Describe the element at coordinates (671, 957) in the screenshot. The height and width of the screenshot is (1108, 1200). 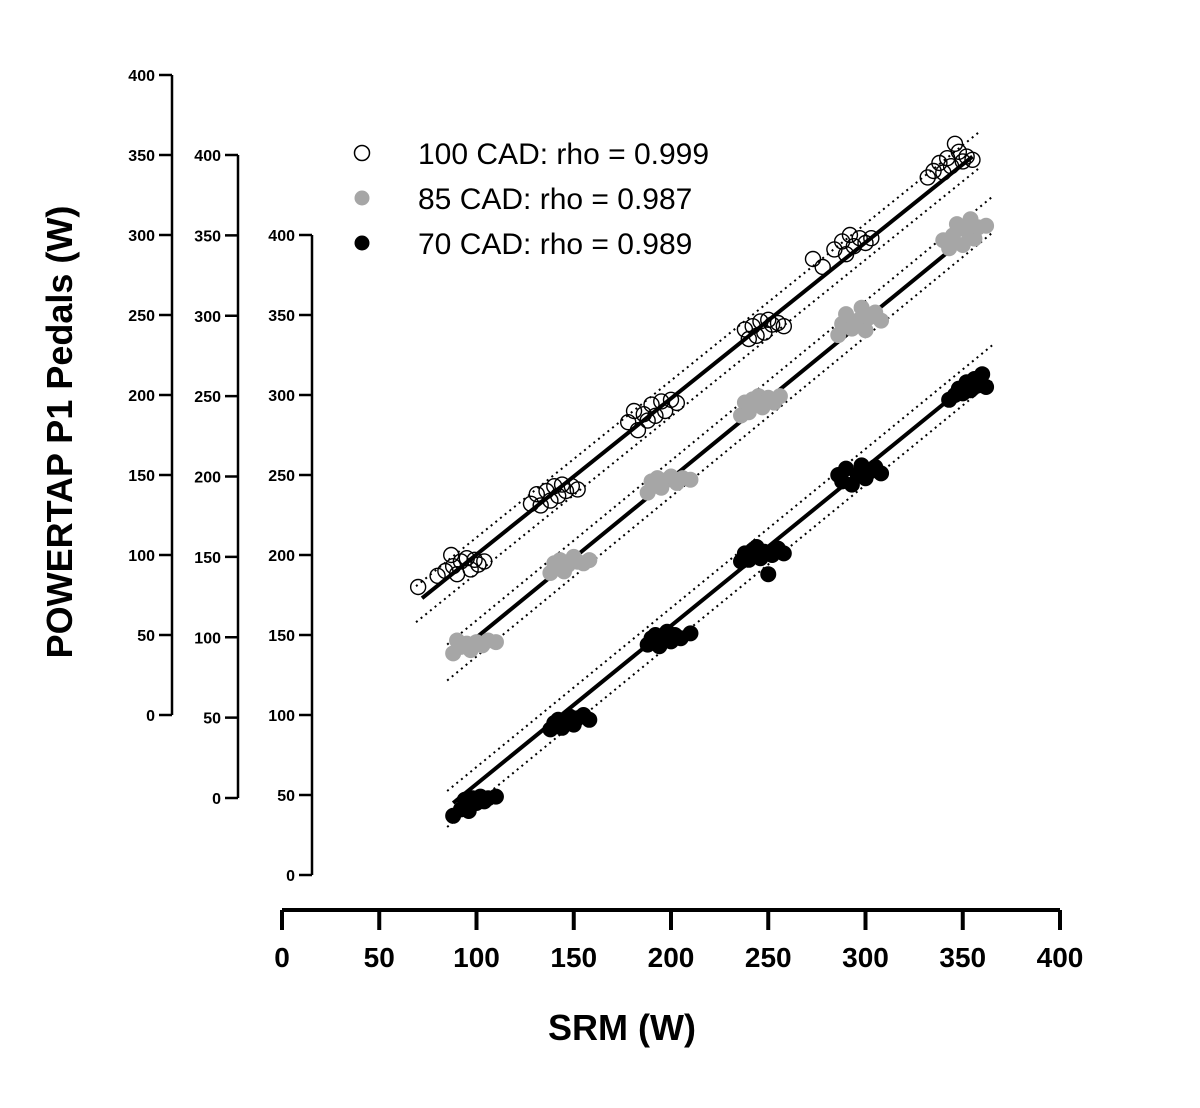
I see `x-tick-label: 200` at that location.